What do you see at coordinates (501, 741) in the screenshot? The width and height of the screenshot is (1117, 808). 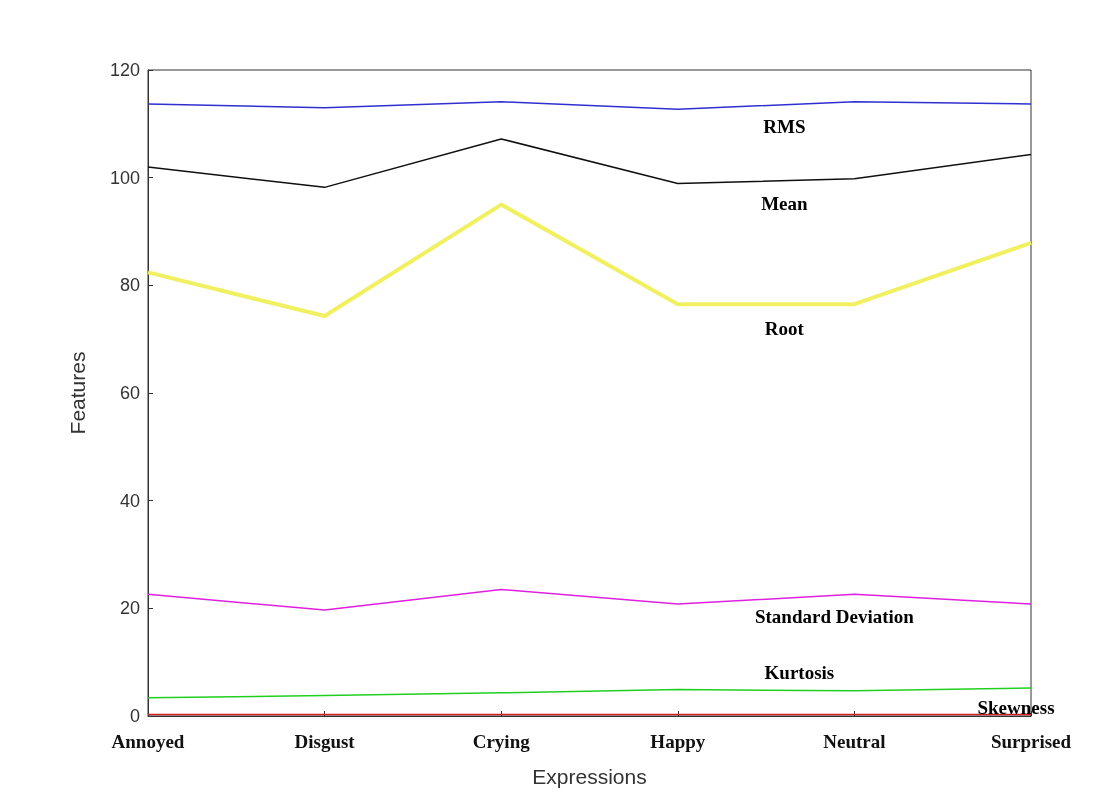 I see `x-tick-label: Crying` at bounding box center [501, 741].